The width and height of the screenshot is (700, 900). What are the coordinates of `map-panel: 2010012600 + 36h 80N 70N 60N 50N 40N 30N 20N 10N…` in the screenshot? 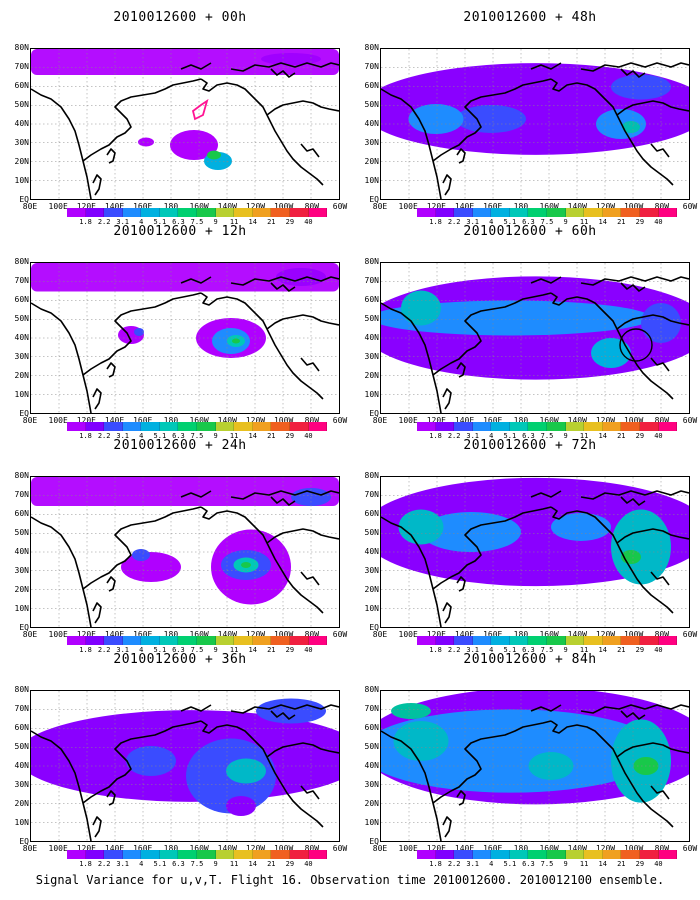 It's located at (180, 759).